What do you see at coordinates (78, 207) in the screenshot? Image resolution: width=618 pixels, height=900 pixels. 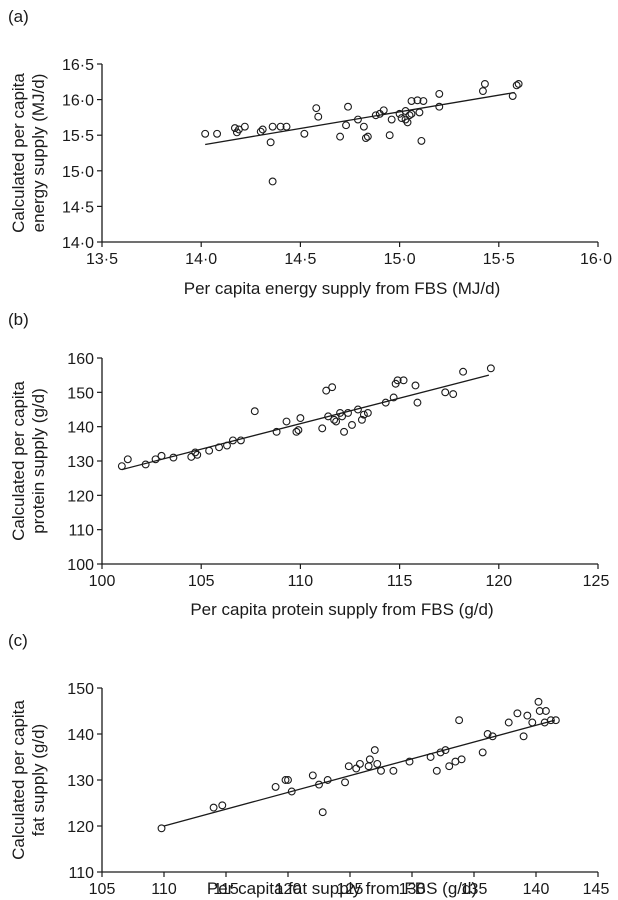 I see `y-tick-label: 14·5` at bounding box center [78, 207].